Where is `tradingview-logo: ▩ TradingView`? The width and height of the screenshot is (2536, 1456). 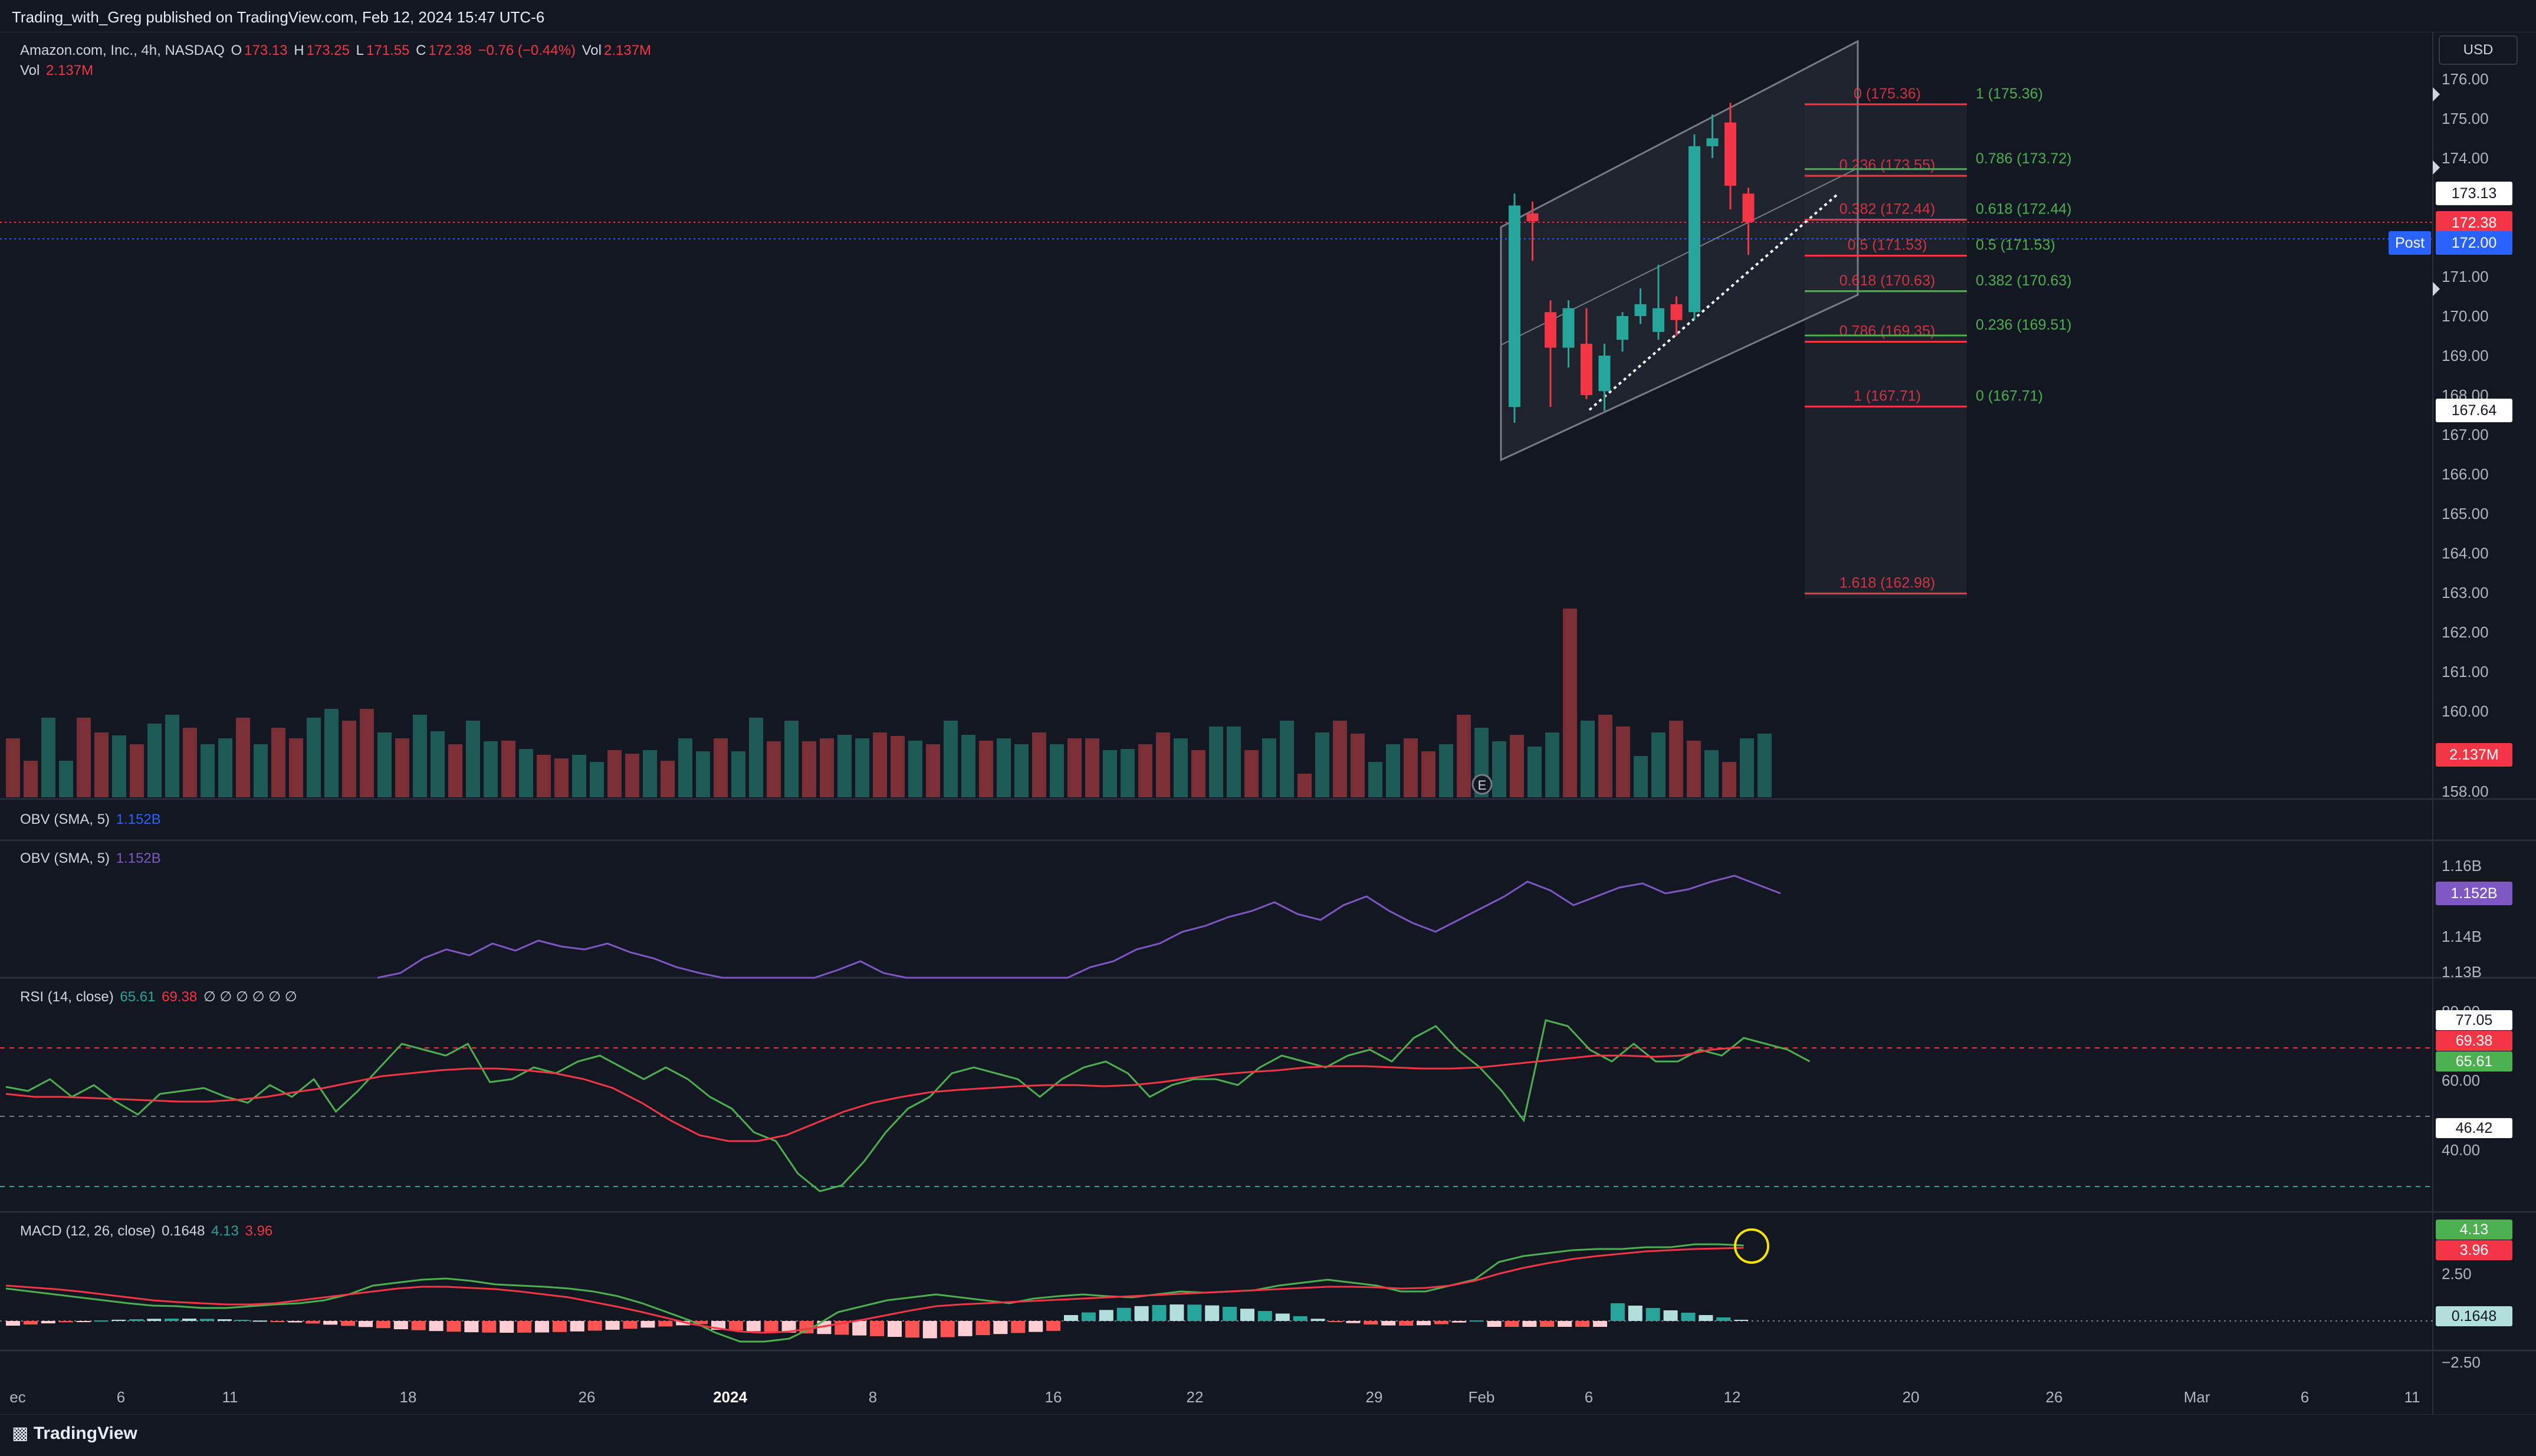 tradingview-logo: ▩ TradingView is located at coordinates (74, 1433).